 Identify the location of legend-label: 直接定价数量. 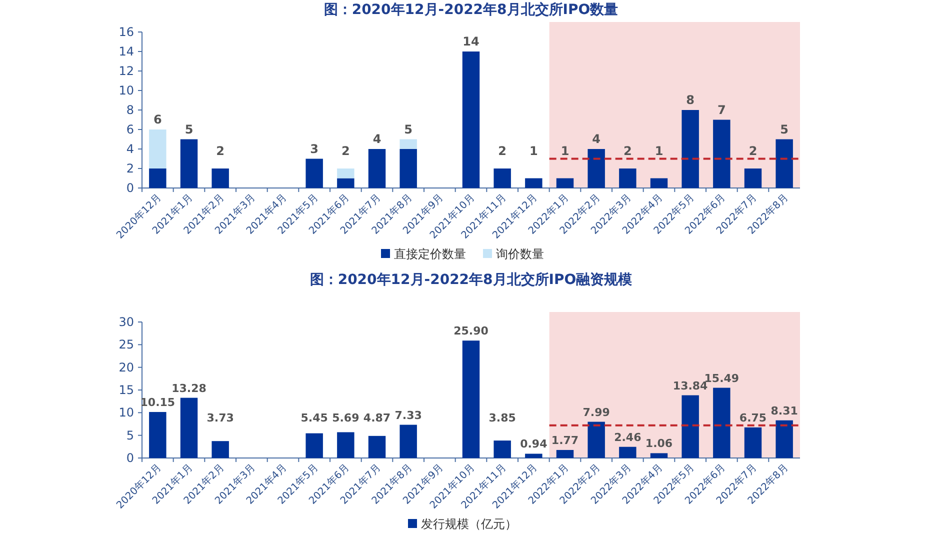
(430, 254).